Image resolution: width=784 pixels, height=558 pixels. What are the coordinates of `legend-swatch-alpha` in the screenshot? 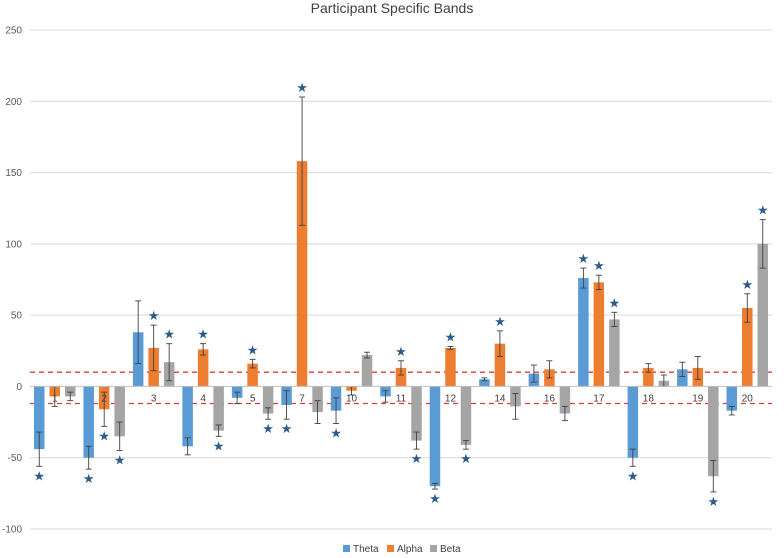 It's located at (390, 548).